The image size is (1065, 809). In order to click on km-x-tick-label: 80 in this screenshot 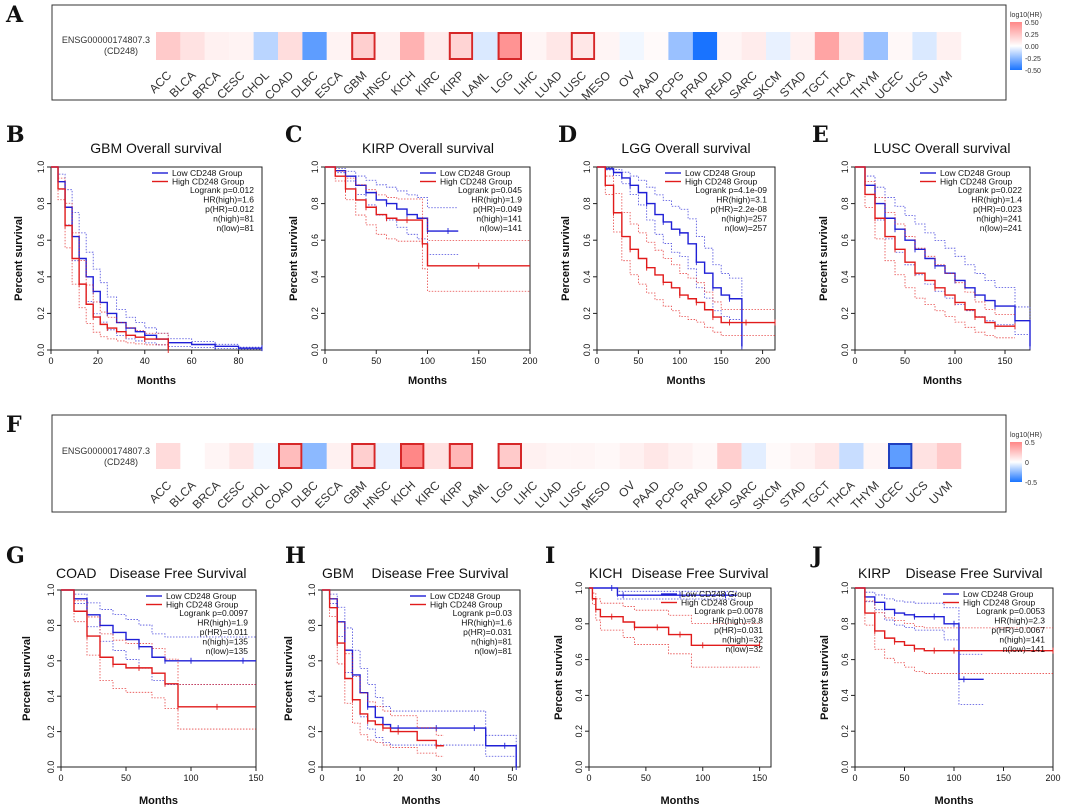, I will do `click(239, 361)`.